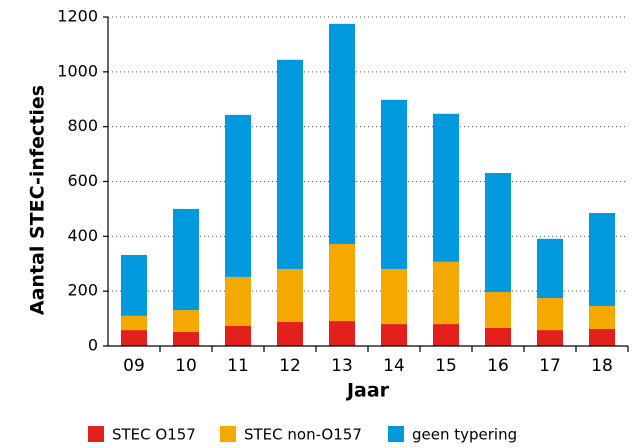 This screenshot has width=635, height=448. What do you see at coordinates (367, 391) in the screenshot?
I see `x-axis-label: Jaar` at bounding box center [367, 391].